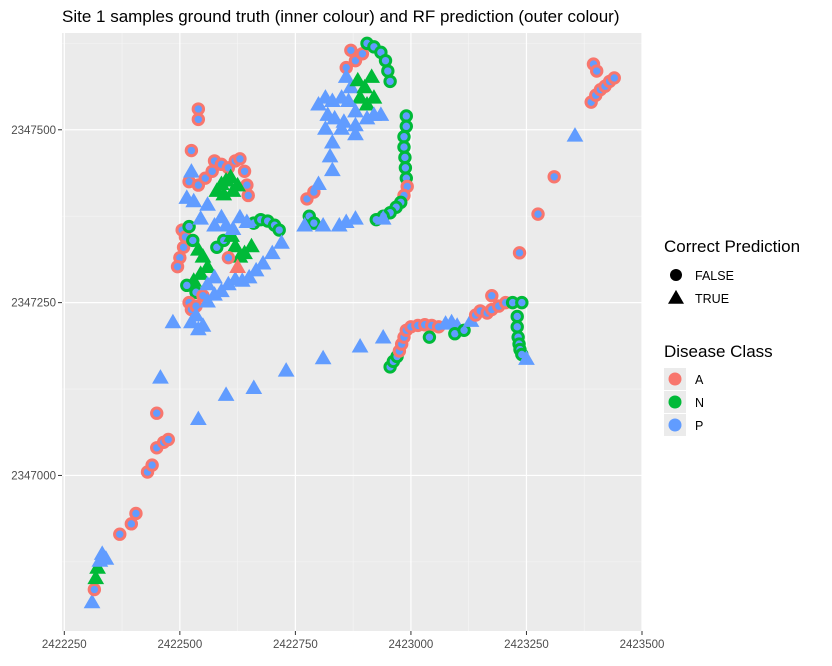  What do you see at coordinates (675, 425) in the screenshot?
I see `legend-key-P` at bounding box center [675, 425].